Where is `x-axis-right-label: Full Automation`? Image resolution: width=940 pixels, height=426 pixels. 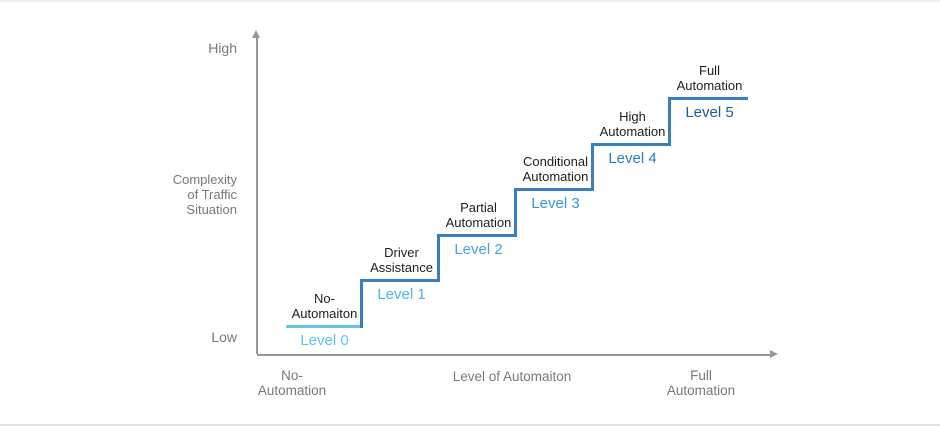
x-axis-right-label: Full Automation is located at coordinates (701, 383).